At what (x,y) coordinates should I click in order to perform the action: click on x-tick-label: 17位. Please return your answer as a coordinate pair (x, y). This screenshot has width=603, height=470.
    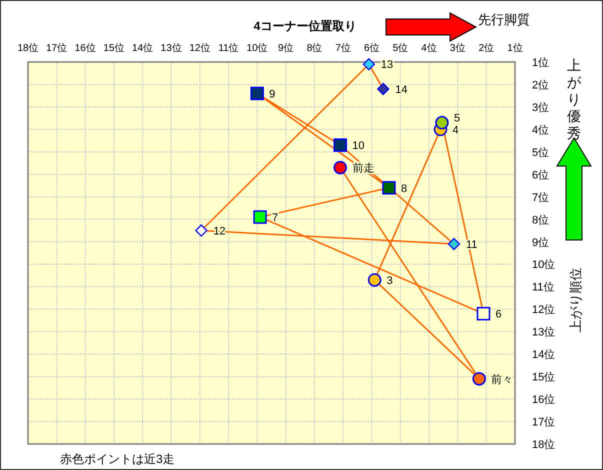
    Looking at the image, I should click on (57, 48).